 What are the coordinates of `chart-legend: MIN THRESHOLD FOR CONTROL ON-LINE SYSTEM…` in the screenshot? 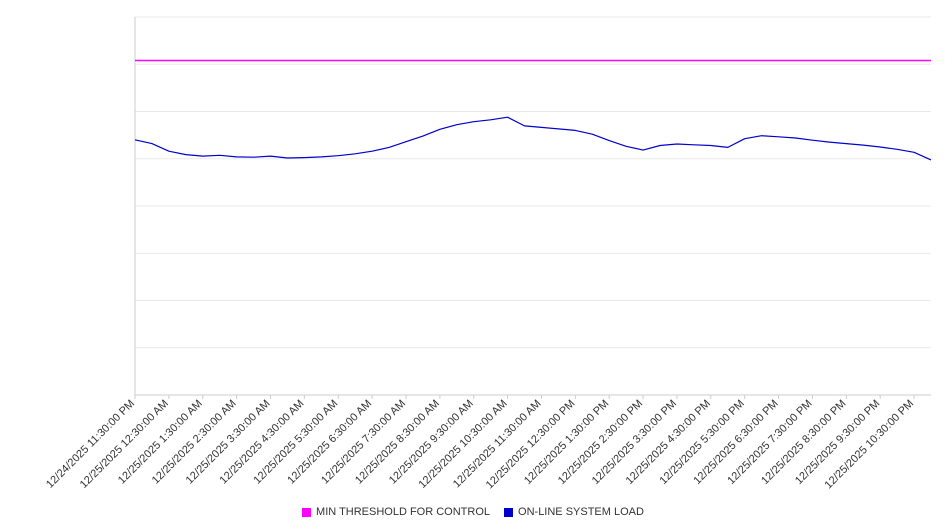 It's located at (473, 512).